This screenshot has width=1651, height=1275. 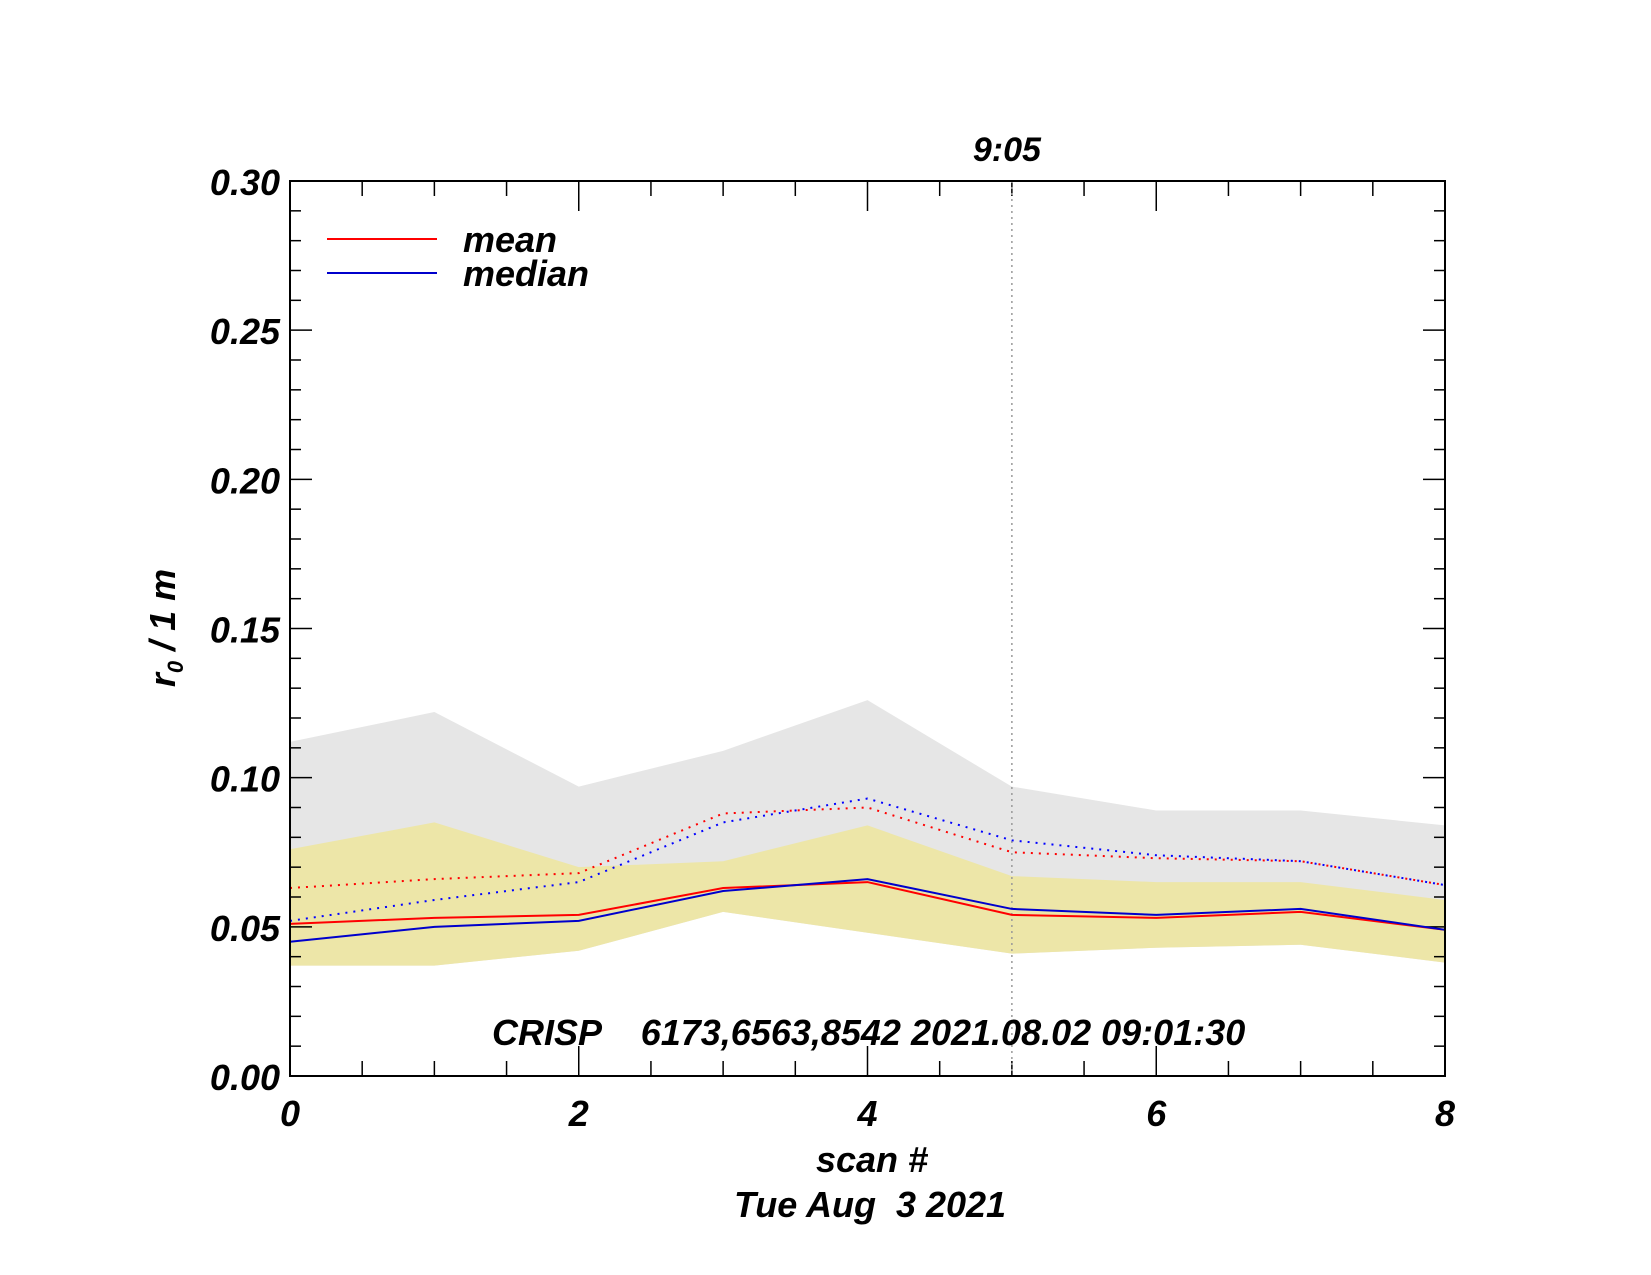 I want to click on y-tick-label: 0.30, so click(x=245, y=182).